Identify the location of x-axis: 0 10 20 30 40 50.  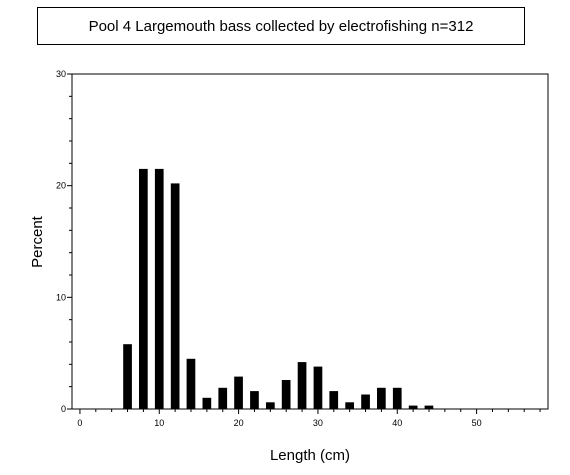
(309, 418).